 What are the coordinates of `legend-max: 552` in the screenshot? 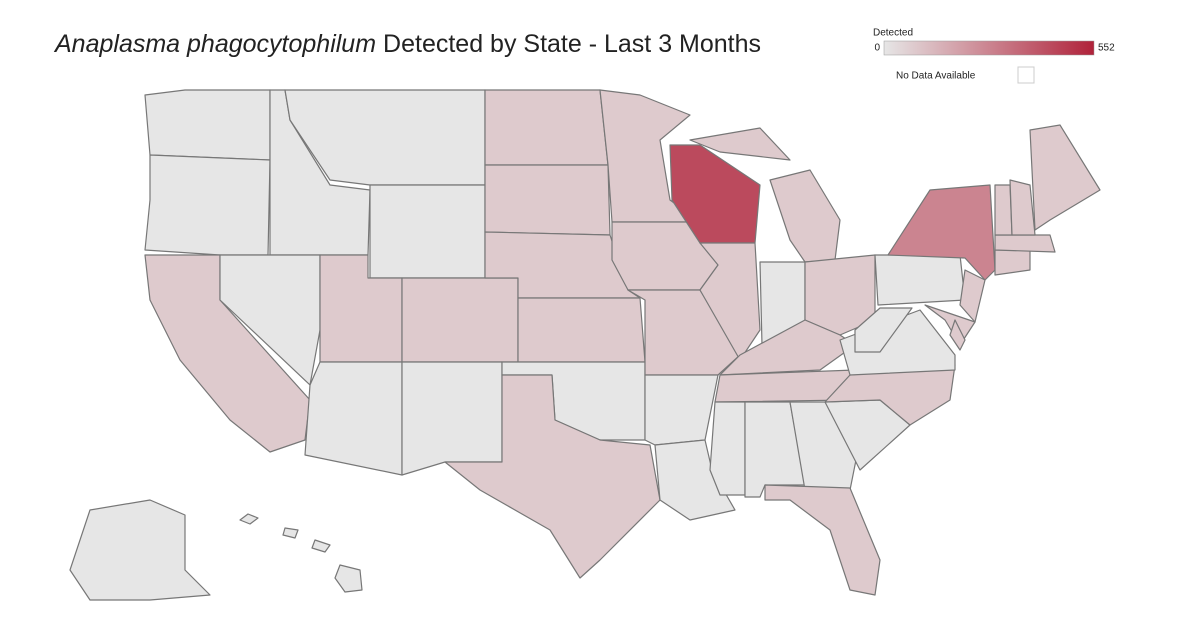 It's located at (1106, 48).